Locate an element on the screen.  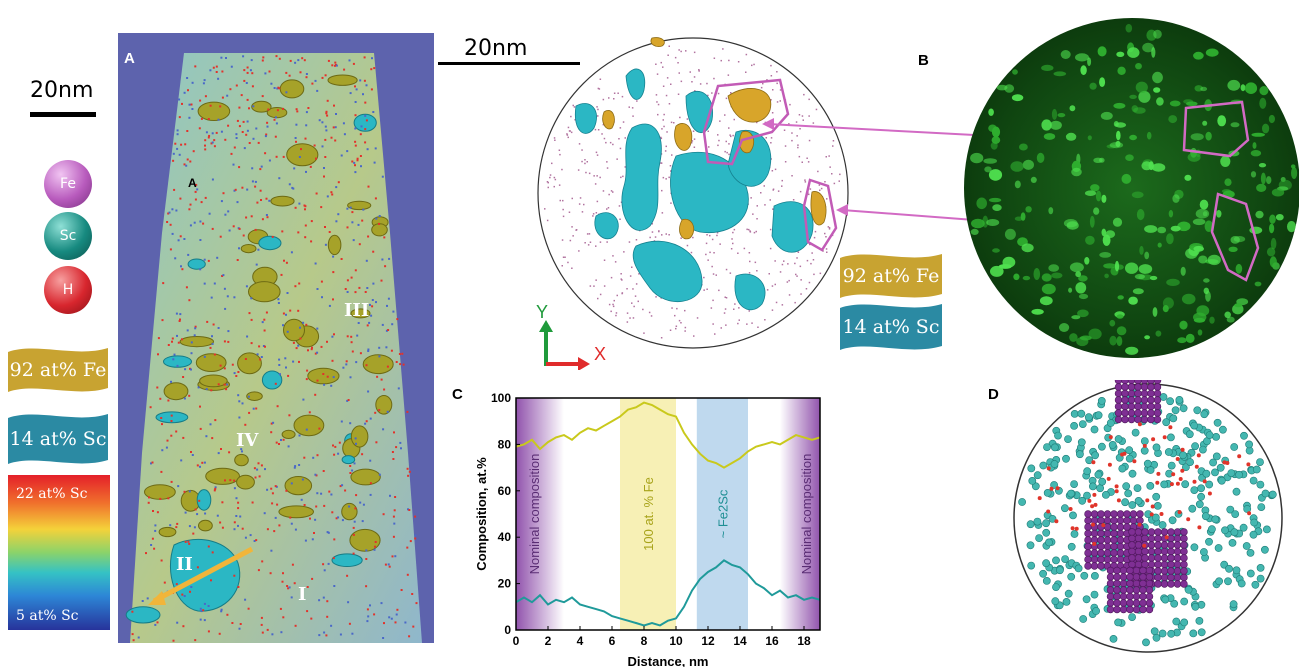
panel-b-fe-flag-shape is located at coordinates (891, 276).